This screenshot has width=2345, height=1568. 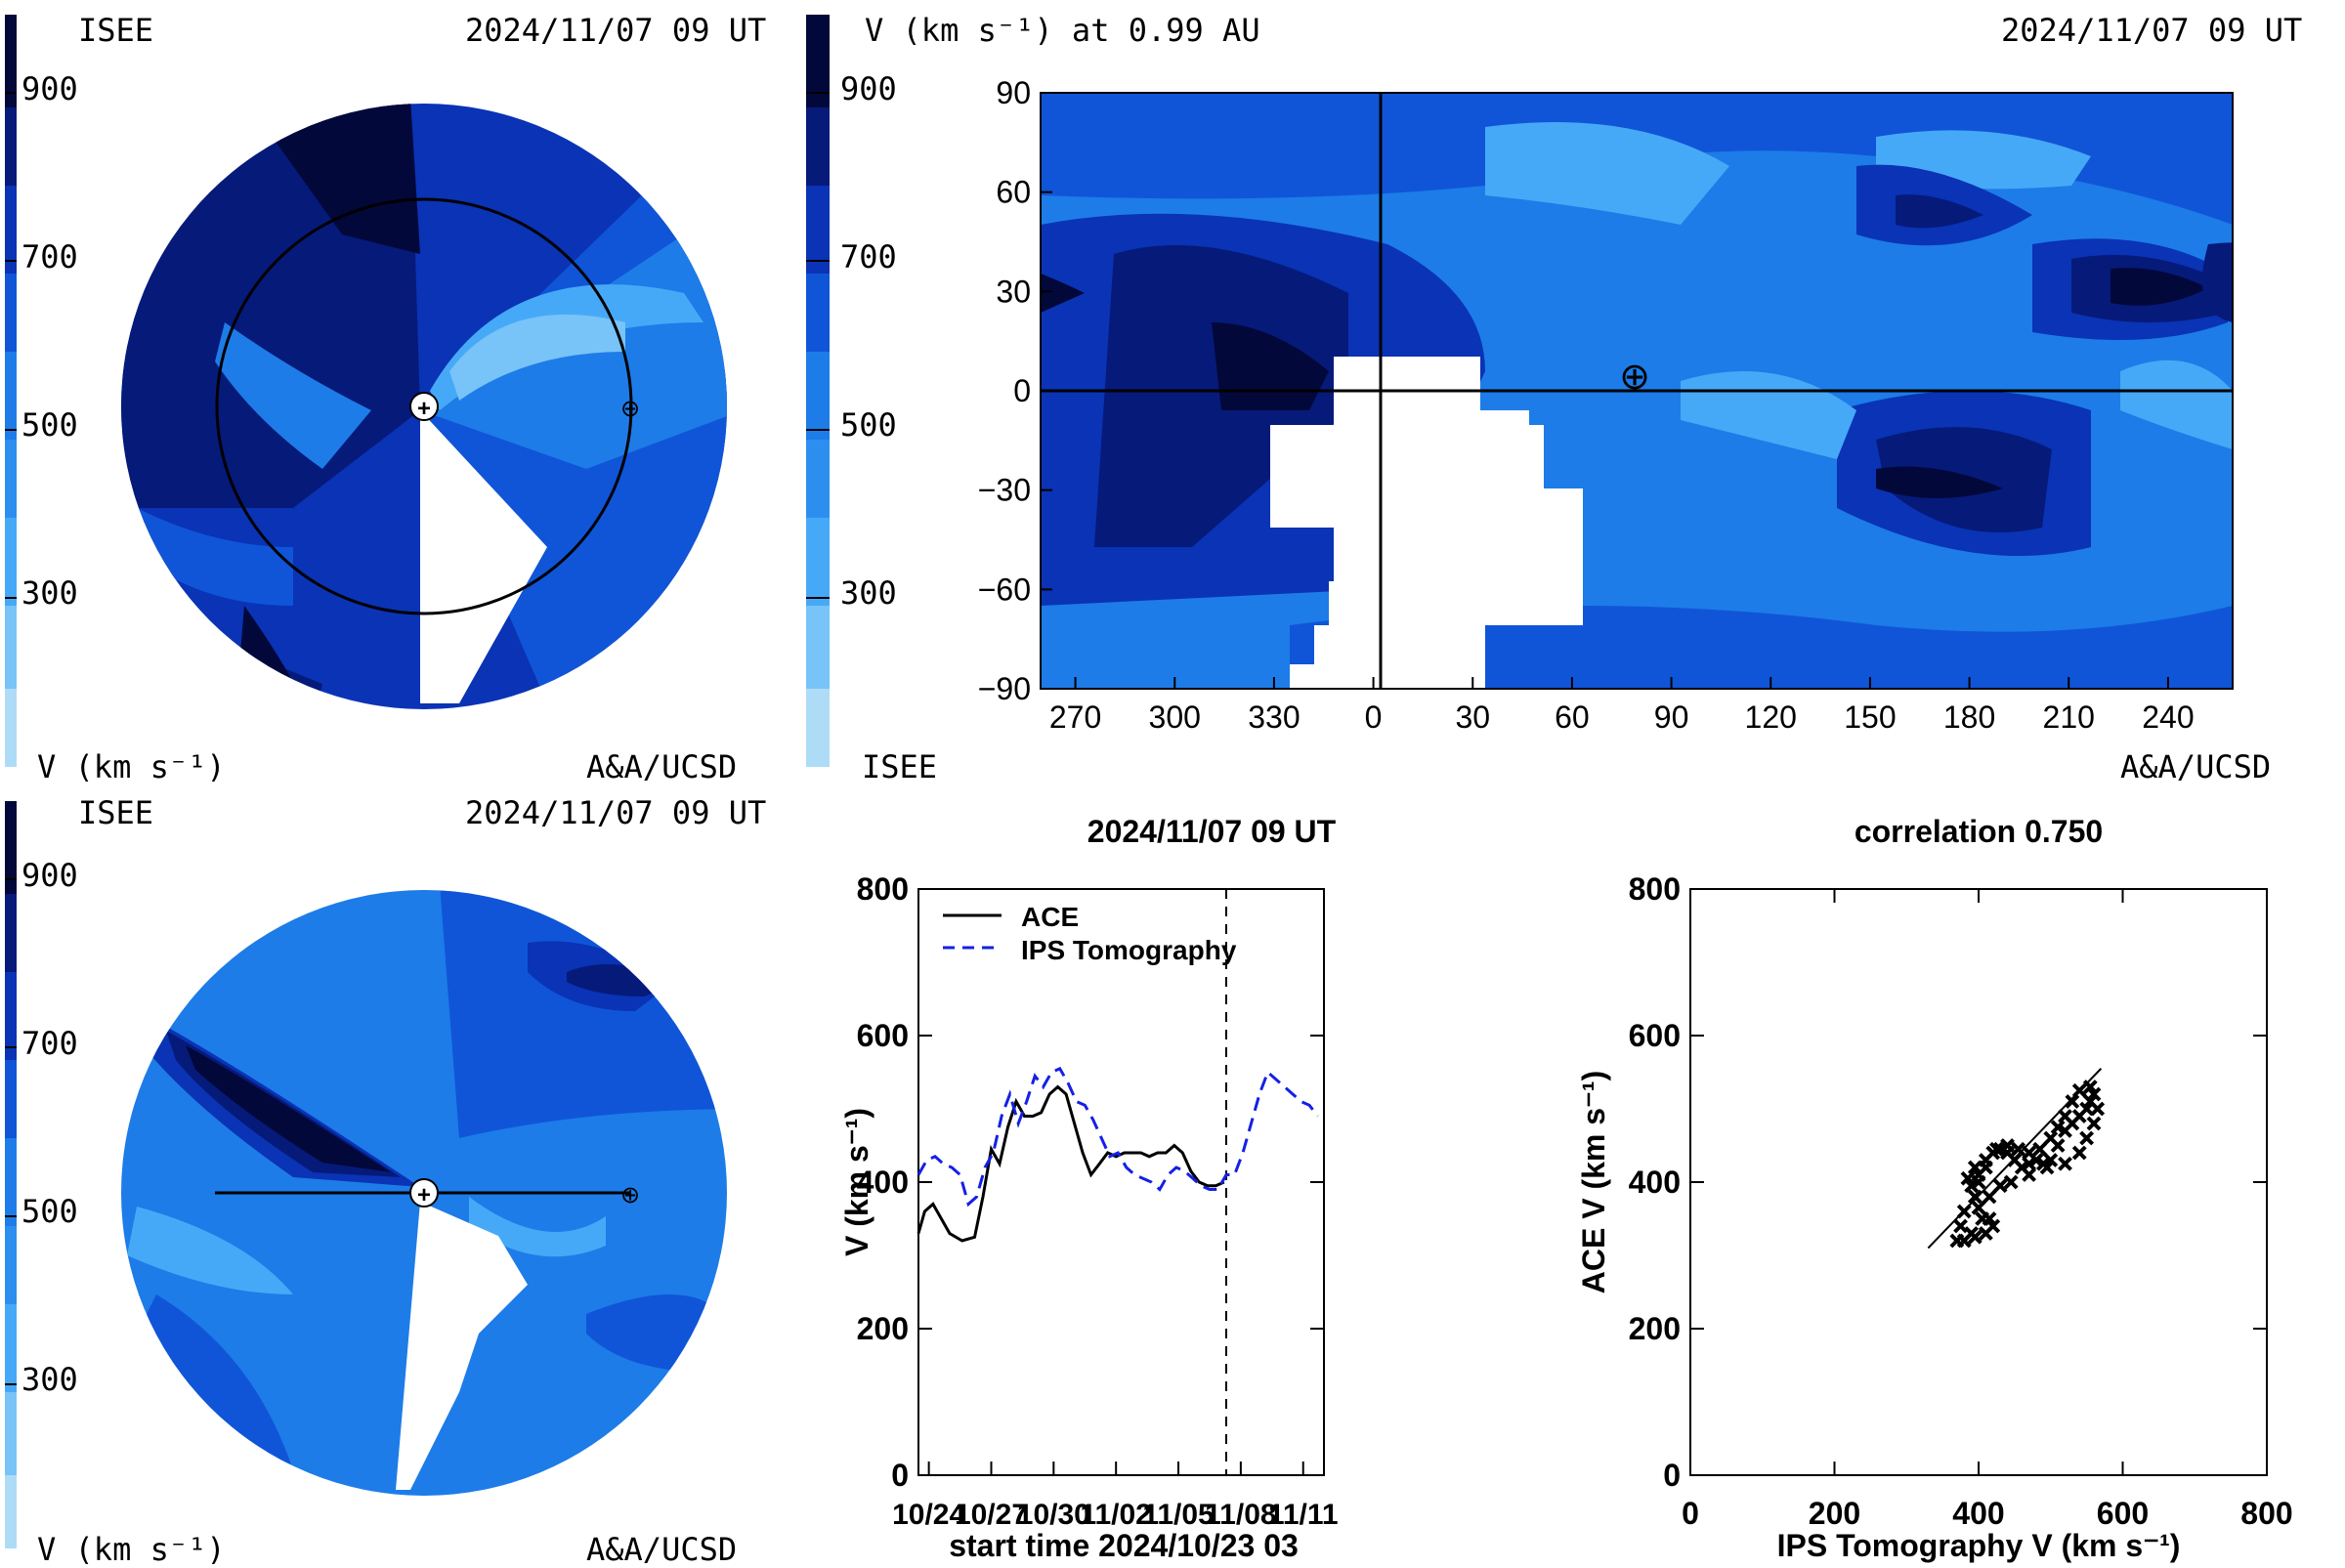 What do you see at coordinates (1771, 717) in the screenshot?
I see `x-tick-label: 120` at bounding box center [1771, 717].